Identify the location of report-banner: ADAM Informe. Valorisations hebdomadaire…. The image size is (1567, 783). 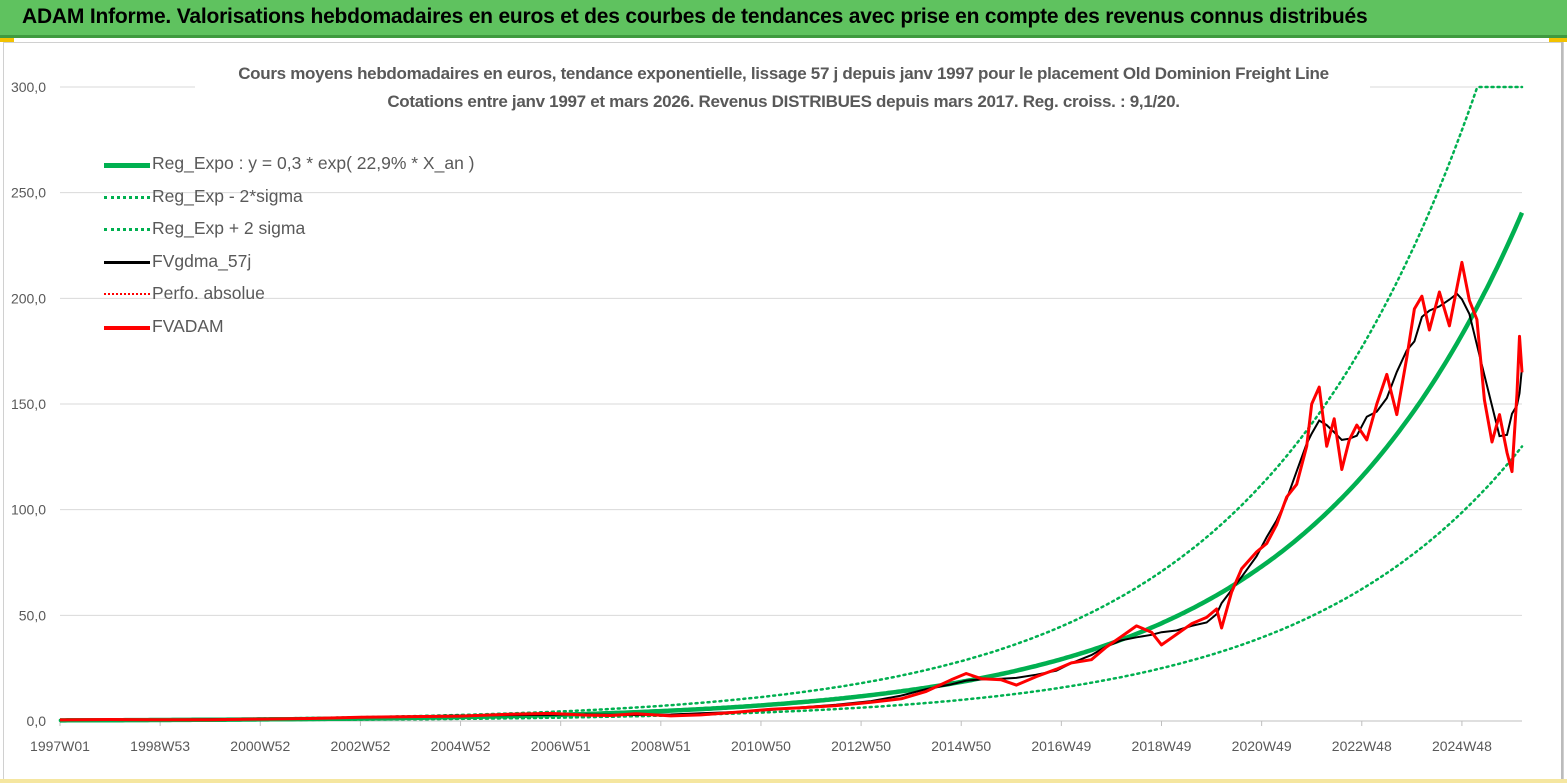
(783, 19).